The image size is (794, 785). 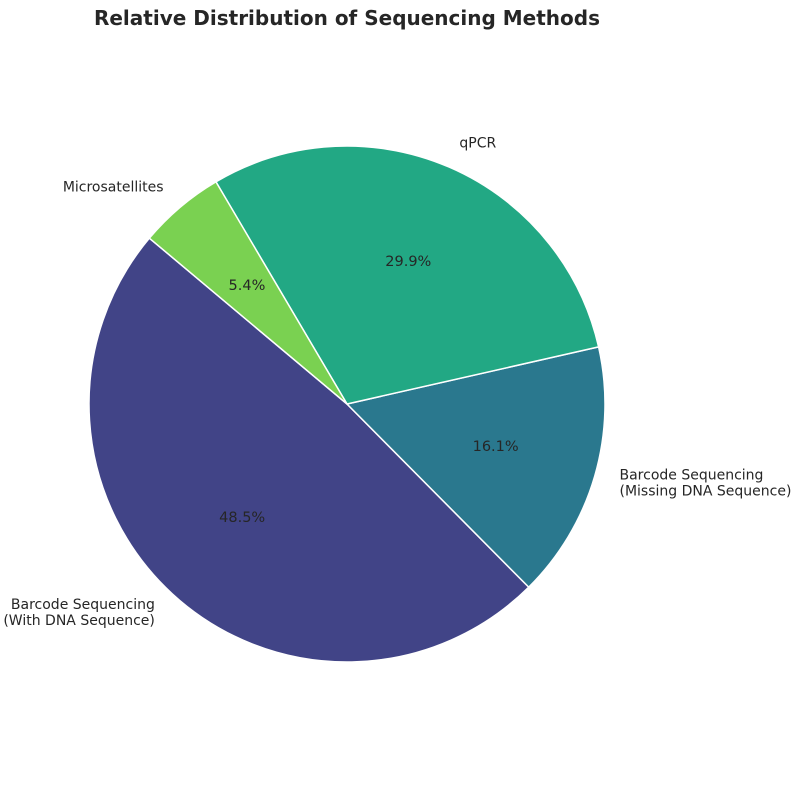 What do you see at coordinates (242, 518) in the screenshot?
I see `pct-label-barcode-sequencing-with-dna-sequence: 48.5%` at bounding box center [242, 518].